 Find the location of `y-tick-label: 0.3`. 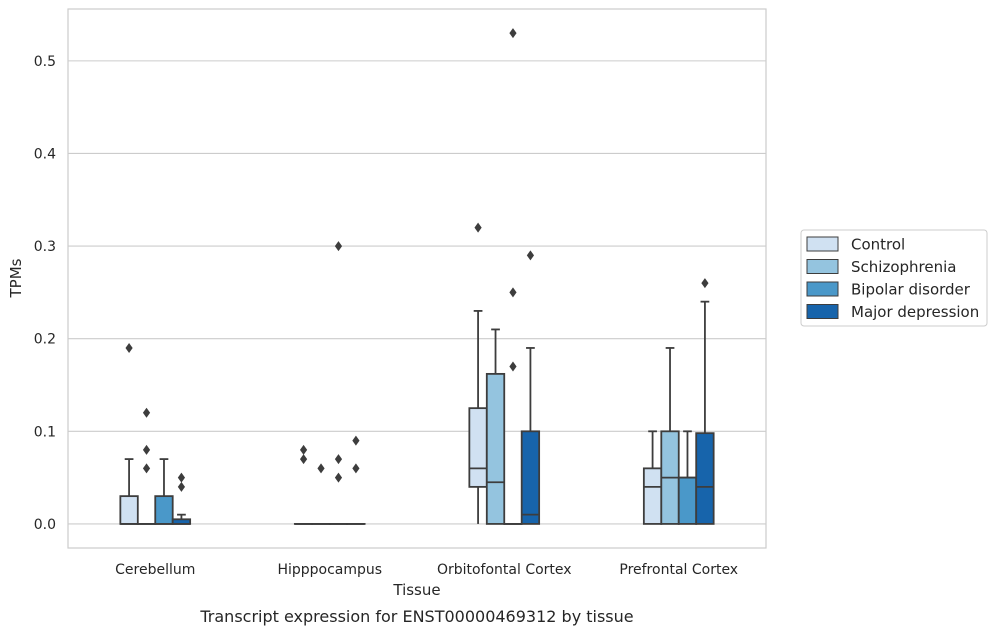

y-tick-label: 0.3 is located at coordinates (45, 247).